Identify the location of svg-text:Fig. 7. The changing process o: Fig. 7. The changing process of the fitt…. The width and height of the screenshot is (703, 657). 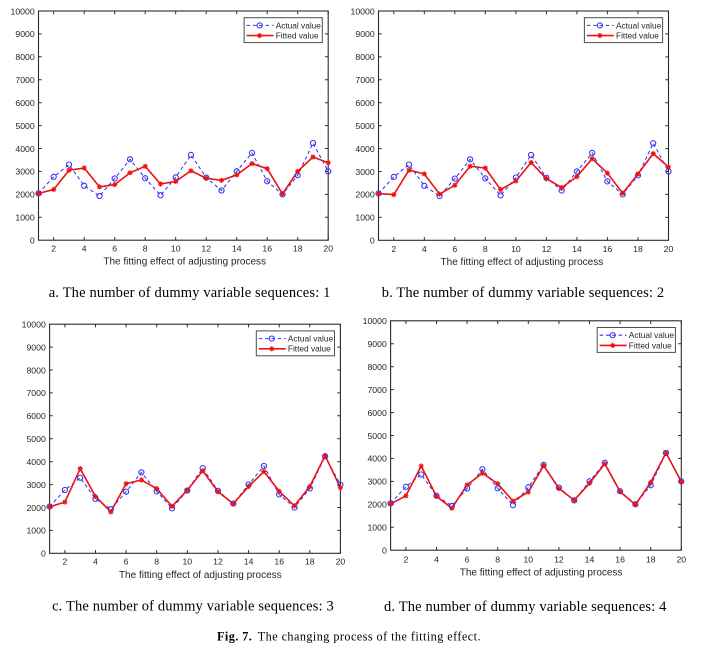
(349, 636).